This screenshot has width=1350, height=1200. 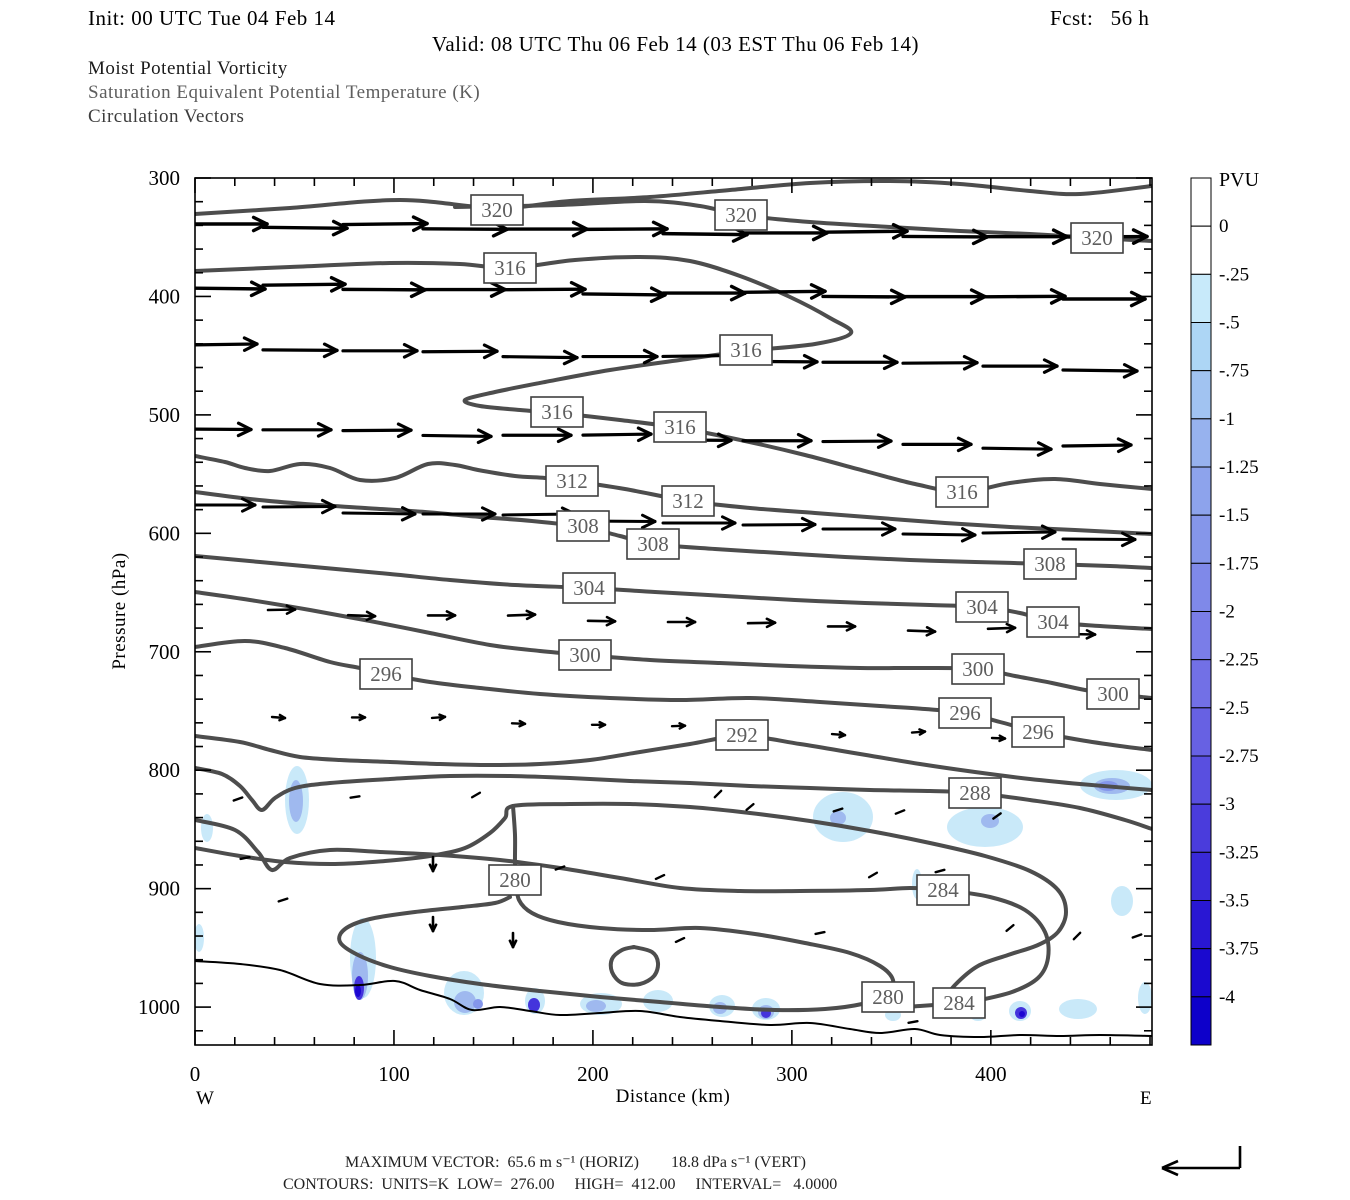 I want to click on colorbar-tick-label: -.5, so click(x=1229, y=323).